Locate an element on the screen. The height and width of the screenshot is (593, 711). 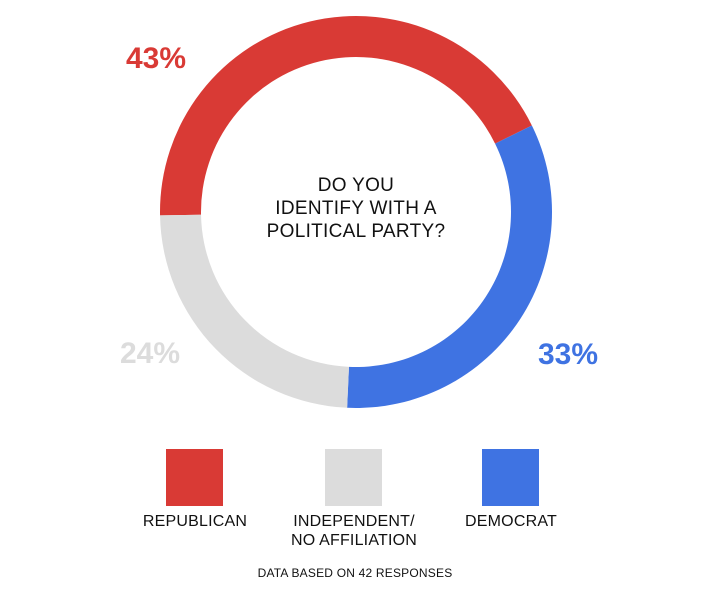
chart-title-line: POLITICAL PARTY? is located at coordinates (356, 231).